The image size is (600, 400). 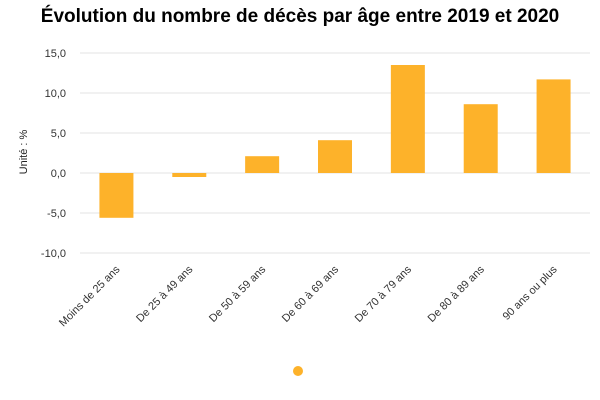 I want to click on y-axis-label: Unité : %, so click(x=24, y=151).